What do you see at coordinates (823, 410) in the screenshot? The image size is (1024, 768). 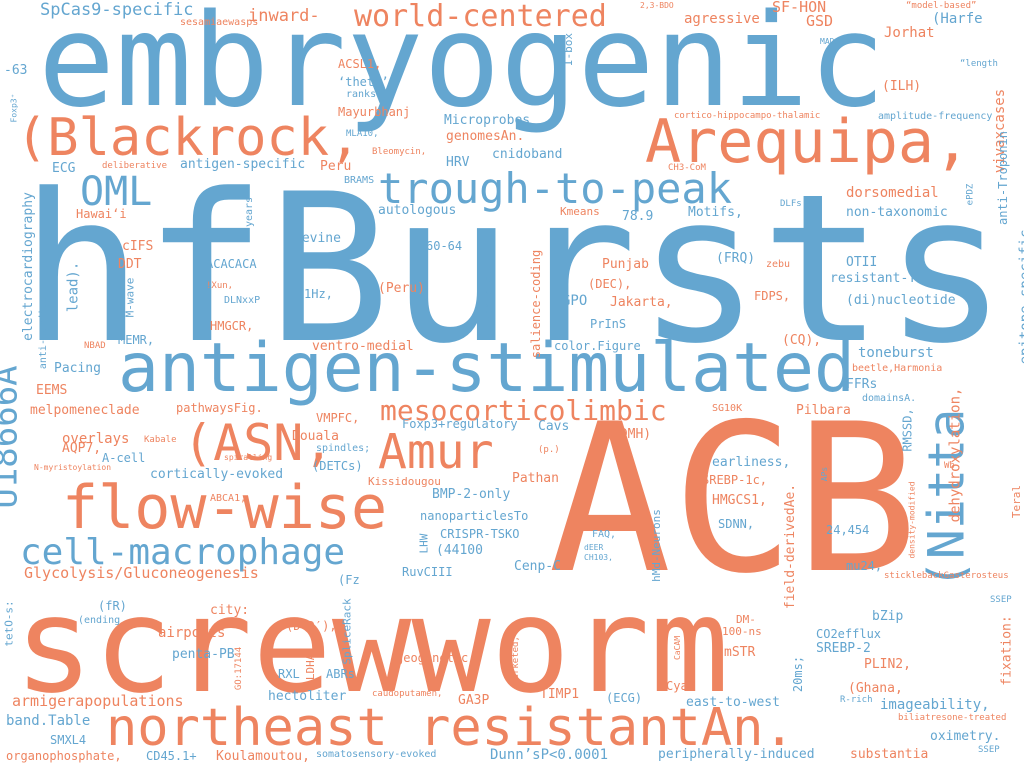 I see `word-pilbara: Pilbara` at bounding box center [823, 410].